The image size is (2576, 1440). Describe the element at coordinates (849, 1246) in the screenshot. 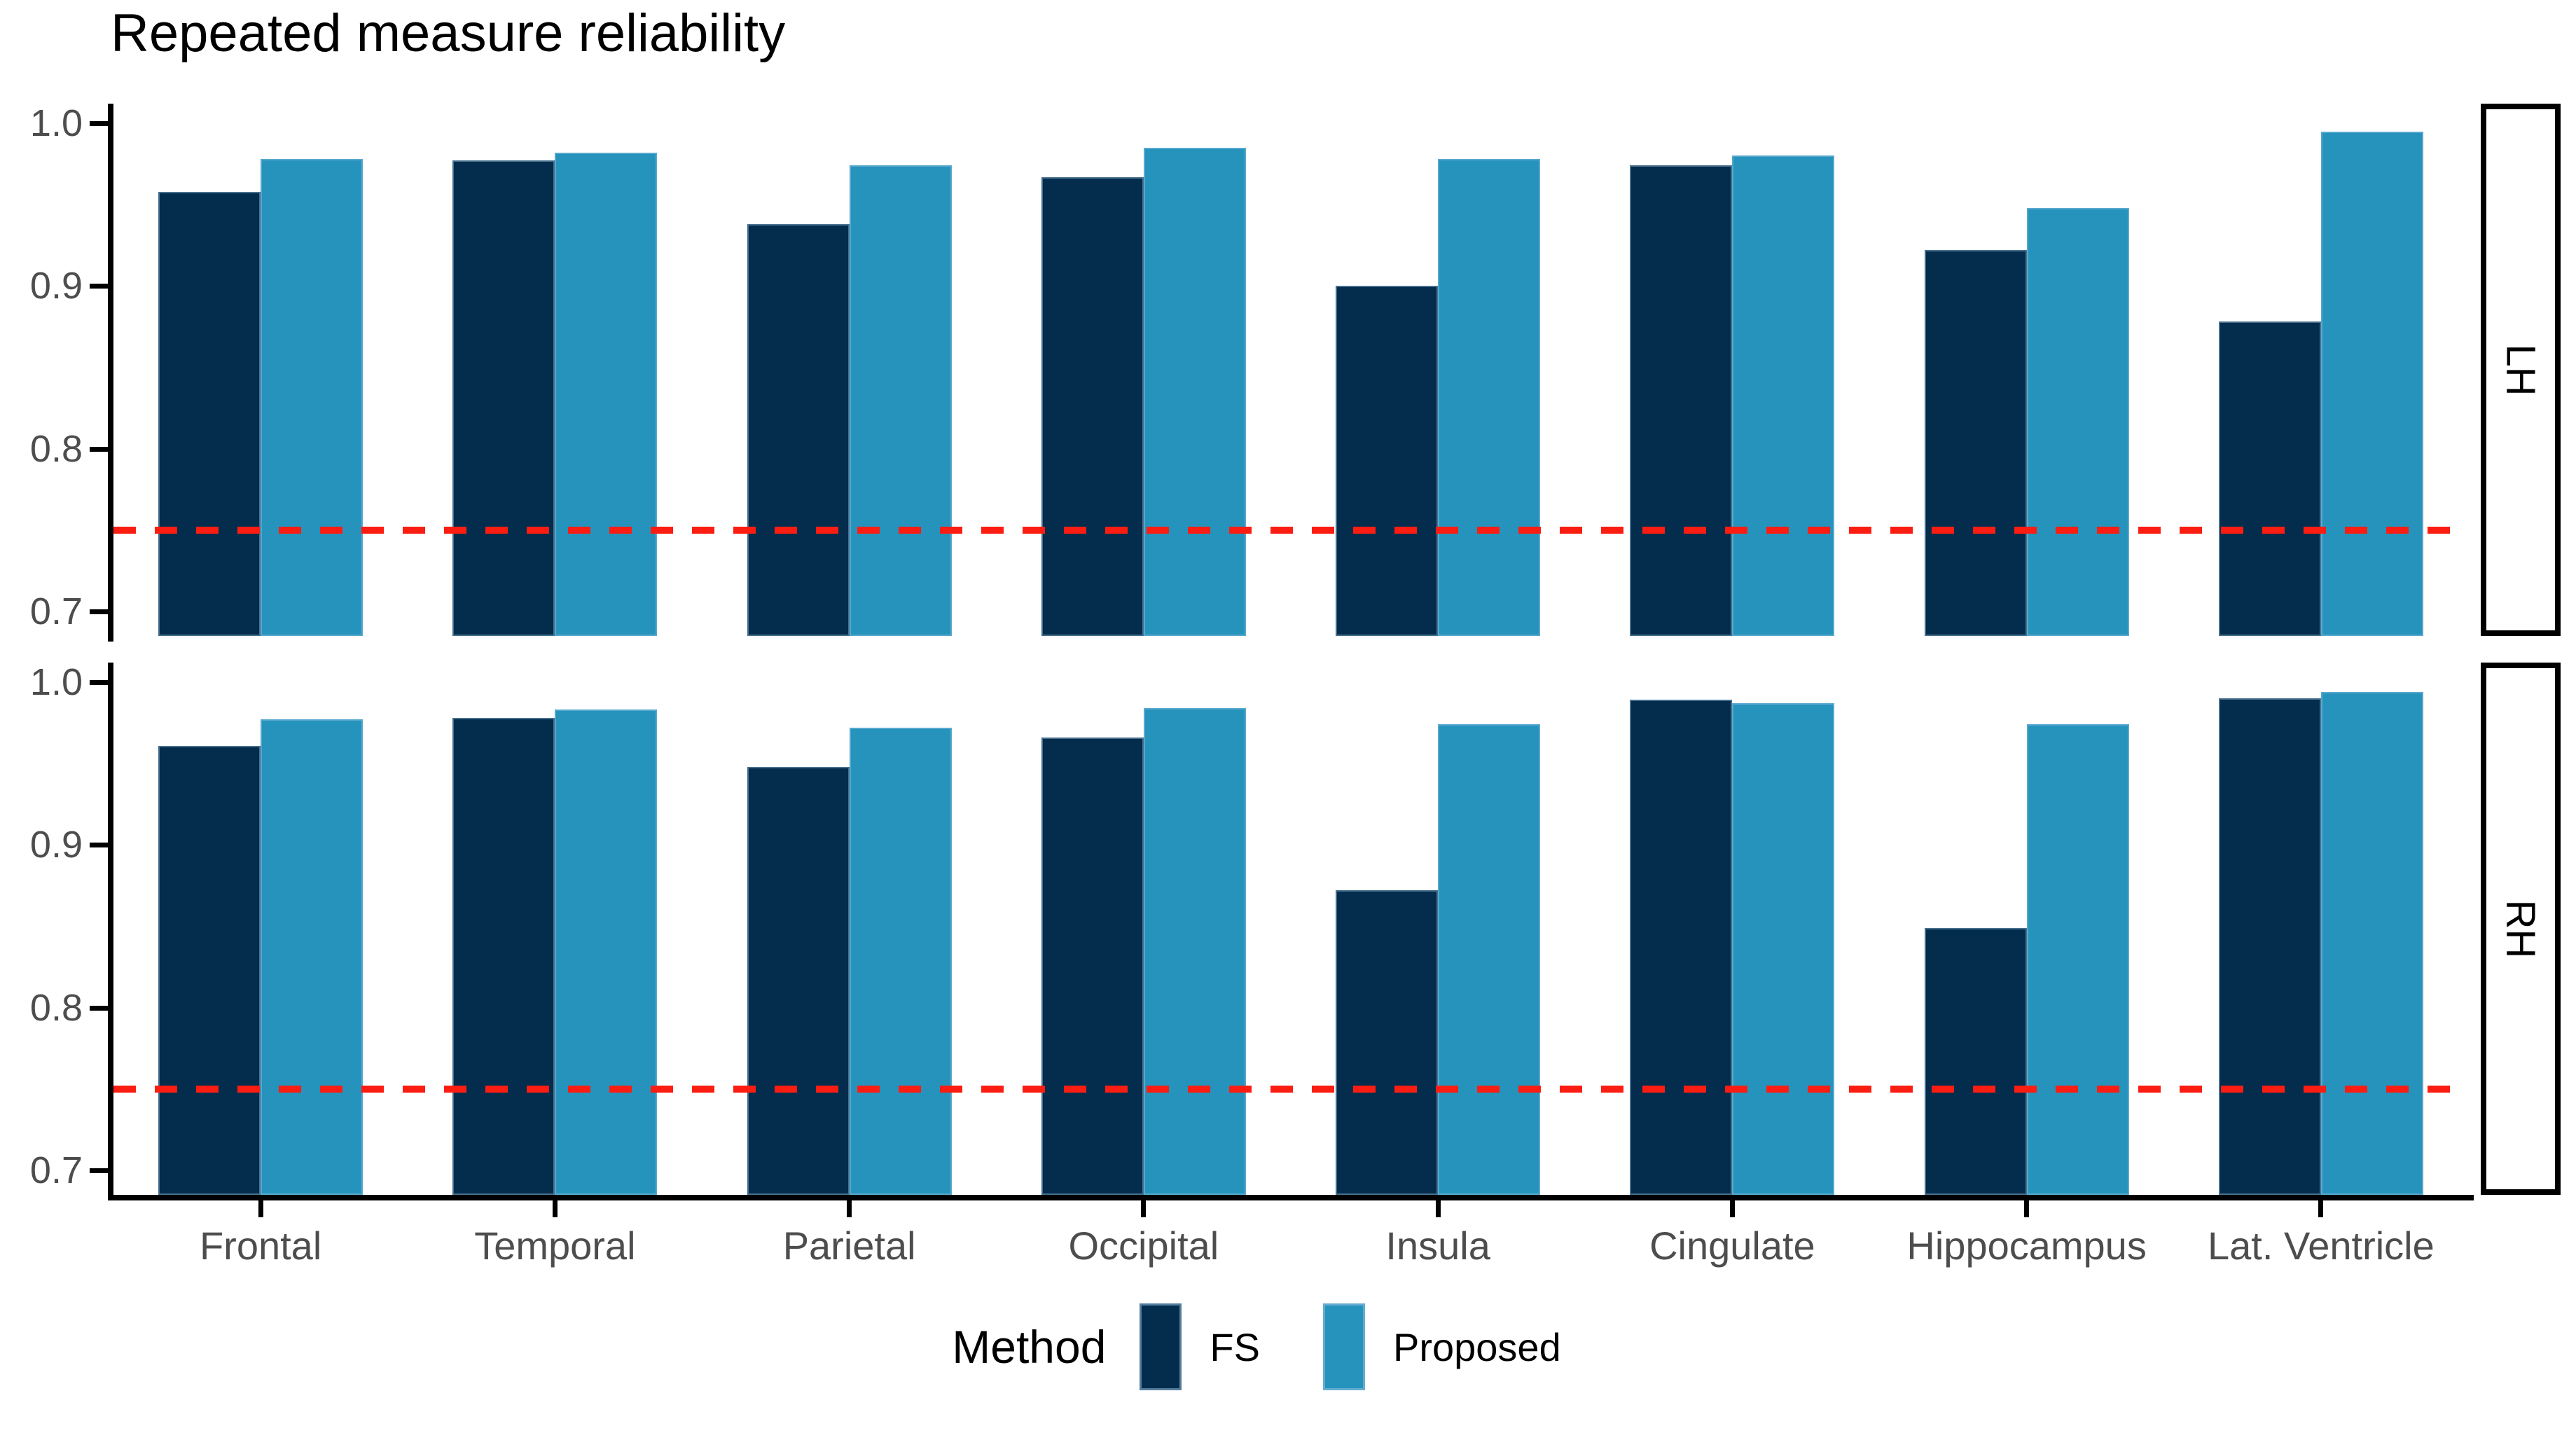

I see `x-tick-label: Parietal` at that location.